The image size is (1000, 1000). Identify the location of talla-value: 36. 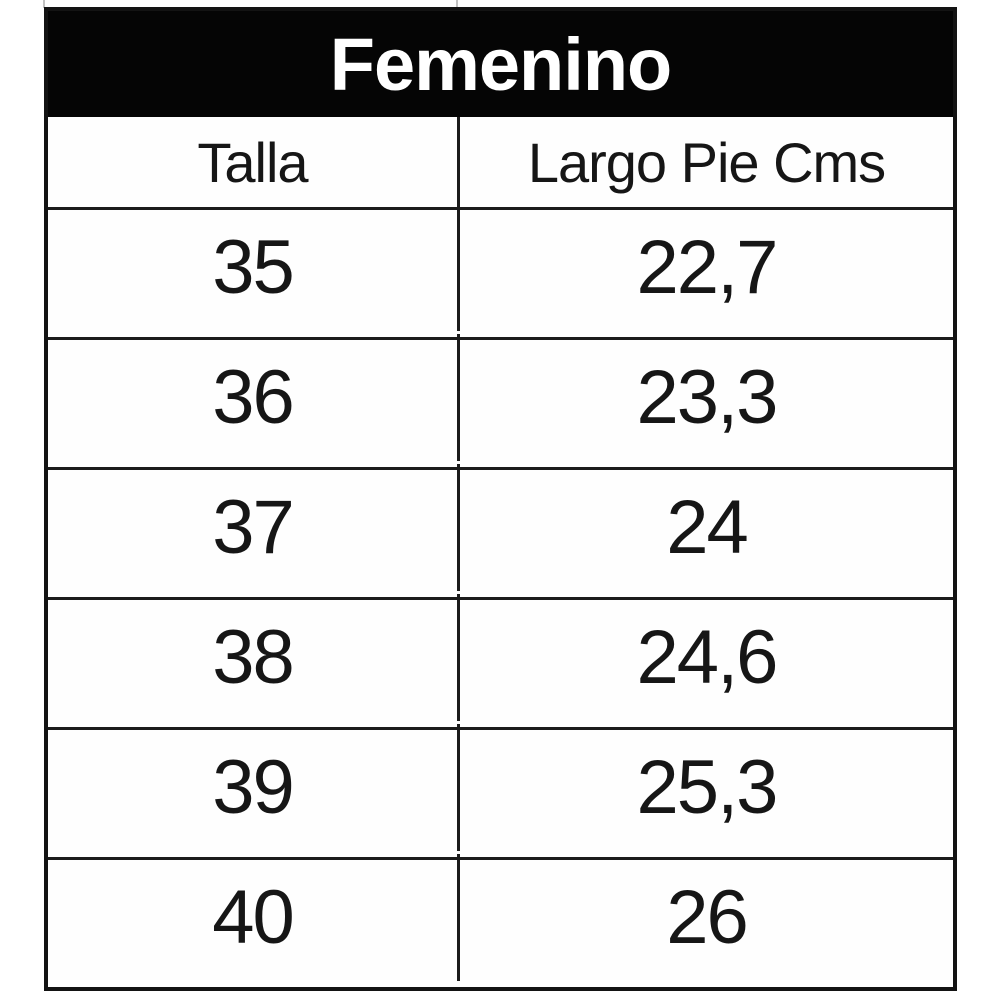
(253, 397).